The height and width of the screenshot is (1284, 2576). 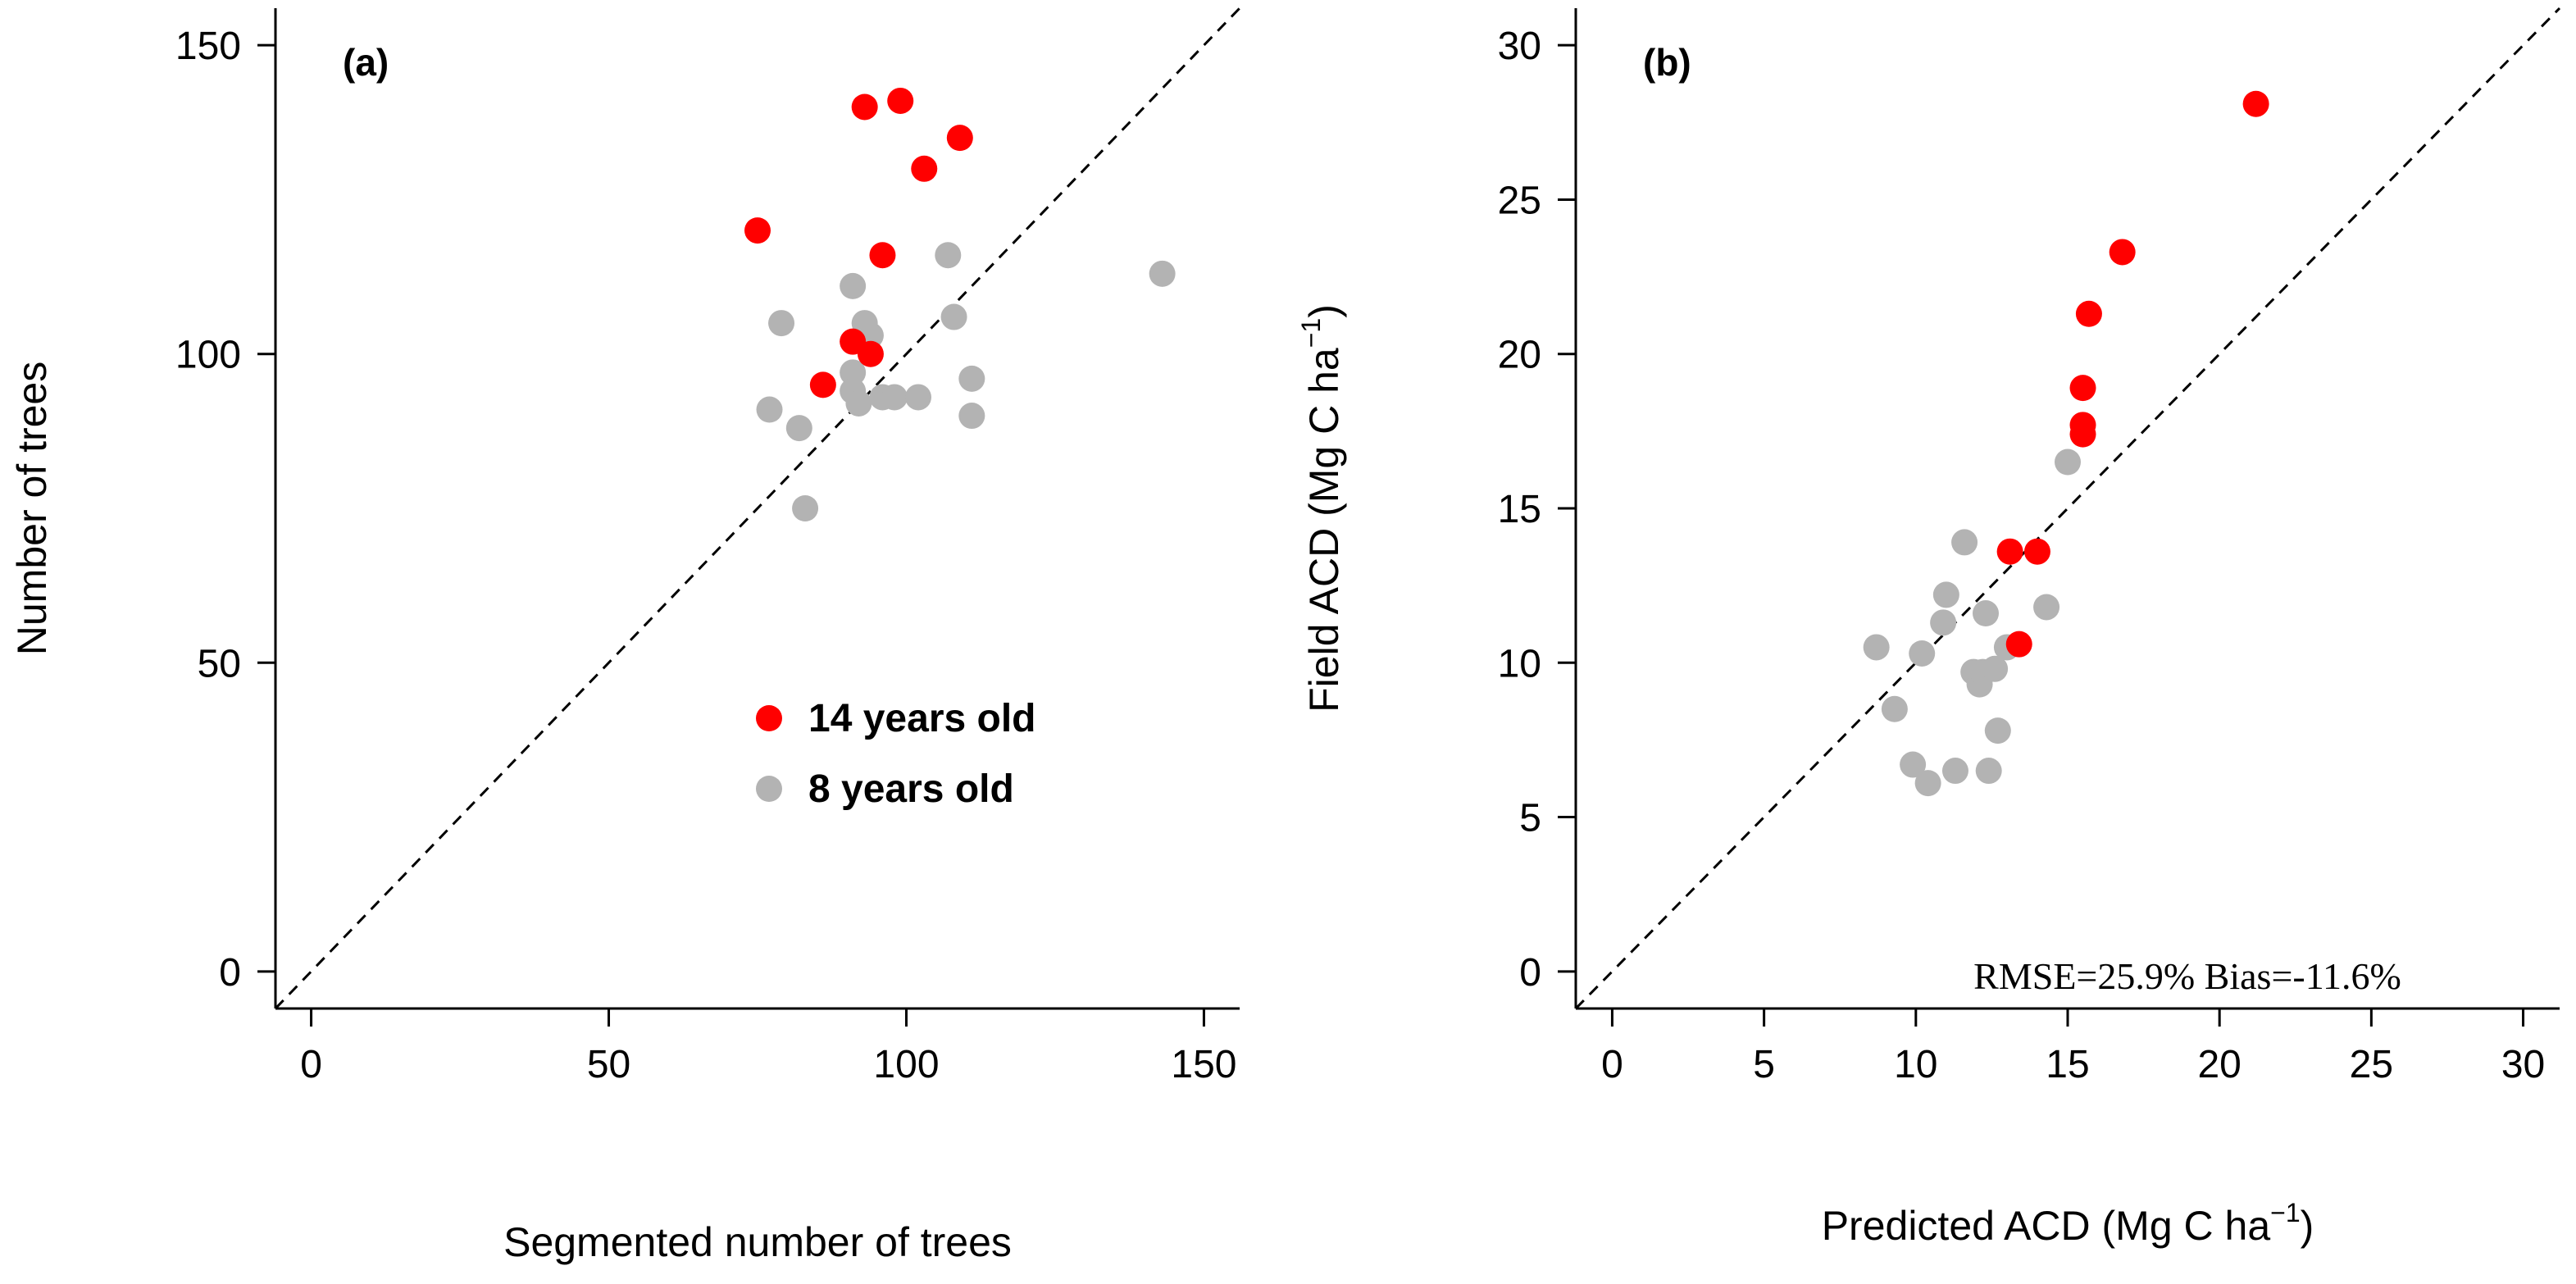 What do you see at coordinates (1519, 355) in the screenshot?
I see `y-tick-label: 20` at bounding box center [1519, 355].